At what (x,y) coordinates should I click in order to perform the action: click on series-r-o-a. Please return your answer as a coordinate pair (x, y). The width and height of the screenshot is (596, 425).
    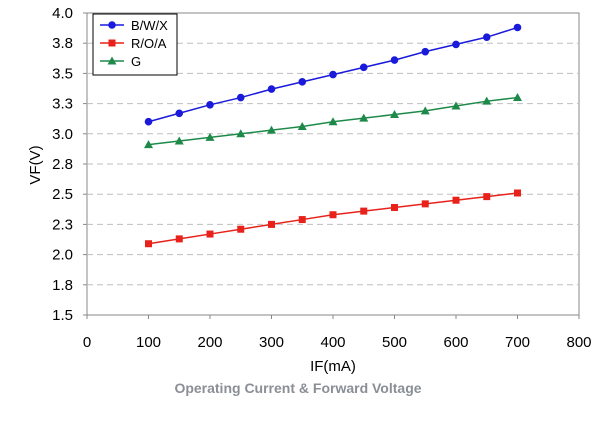
    Looking at the image, I should click on (333, 218).